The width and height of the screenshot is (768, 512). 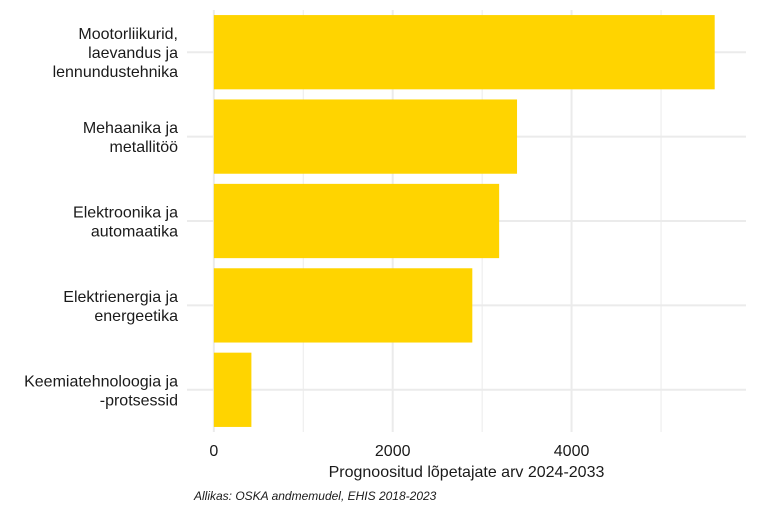 I want to click on category-label-line: Elektrienergia ja, so click(x=120, y=297).